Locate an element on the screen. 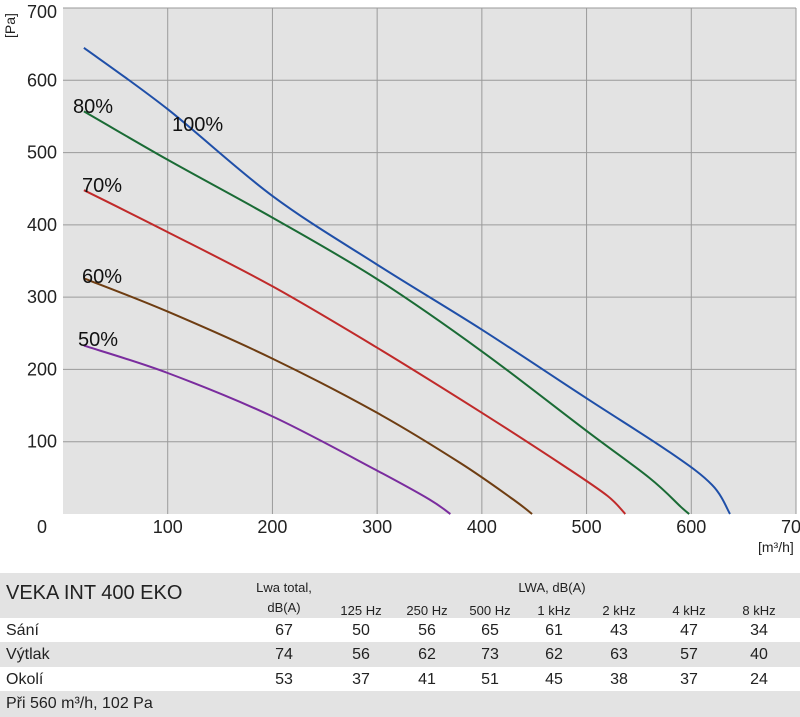  x-tick-label: 600 is located at coordinates (691, 527).